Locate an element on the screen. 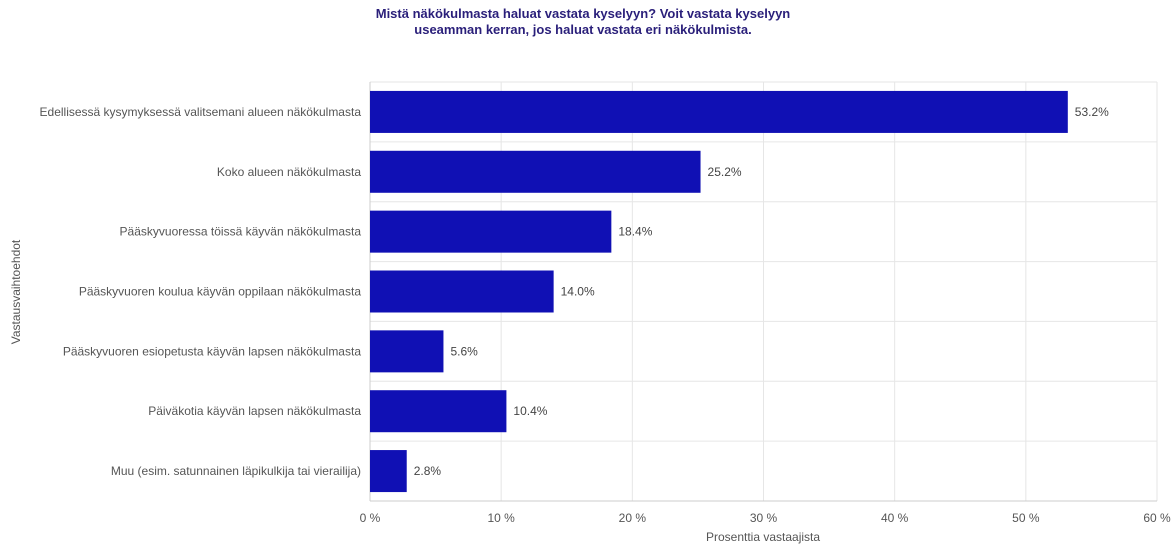 The height and width of the screenshot is (544, 1176). value-label: 18.4% is located at coordinates (635, 232).